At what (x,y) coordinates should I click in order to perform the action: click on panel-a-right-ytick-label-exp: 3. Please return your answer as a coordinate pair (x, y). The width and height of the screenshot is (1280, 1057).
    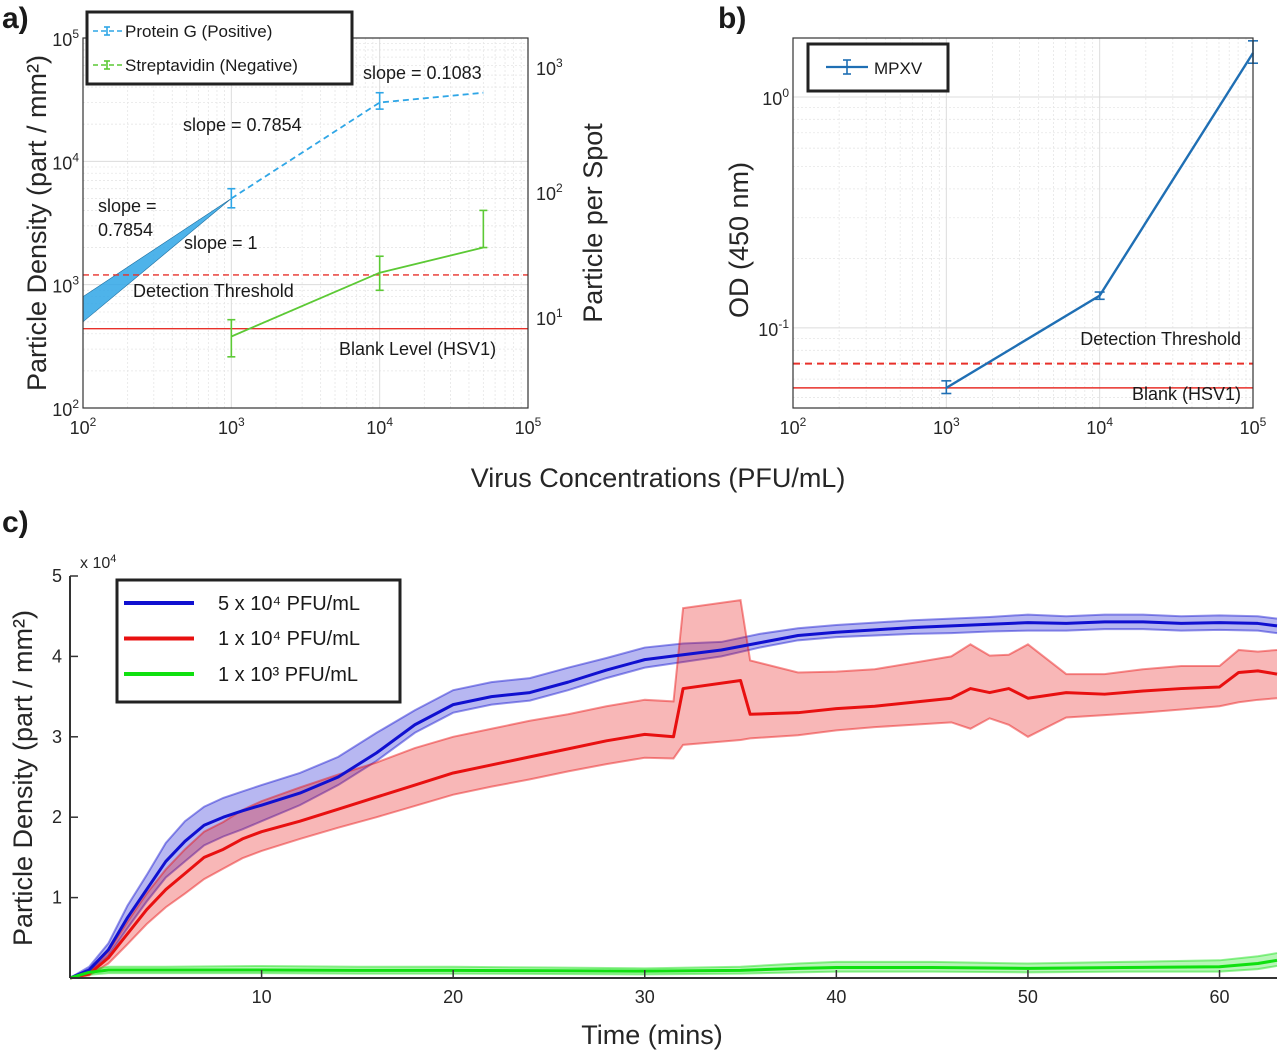
    Looking at the image, I should click on (559, 63).